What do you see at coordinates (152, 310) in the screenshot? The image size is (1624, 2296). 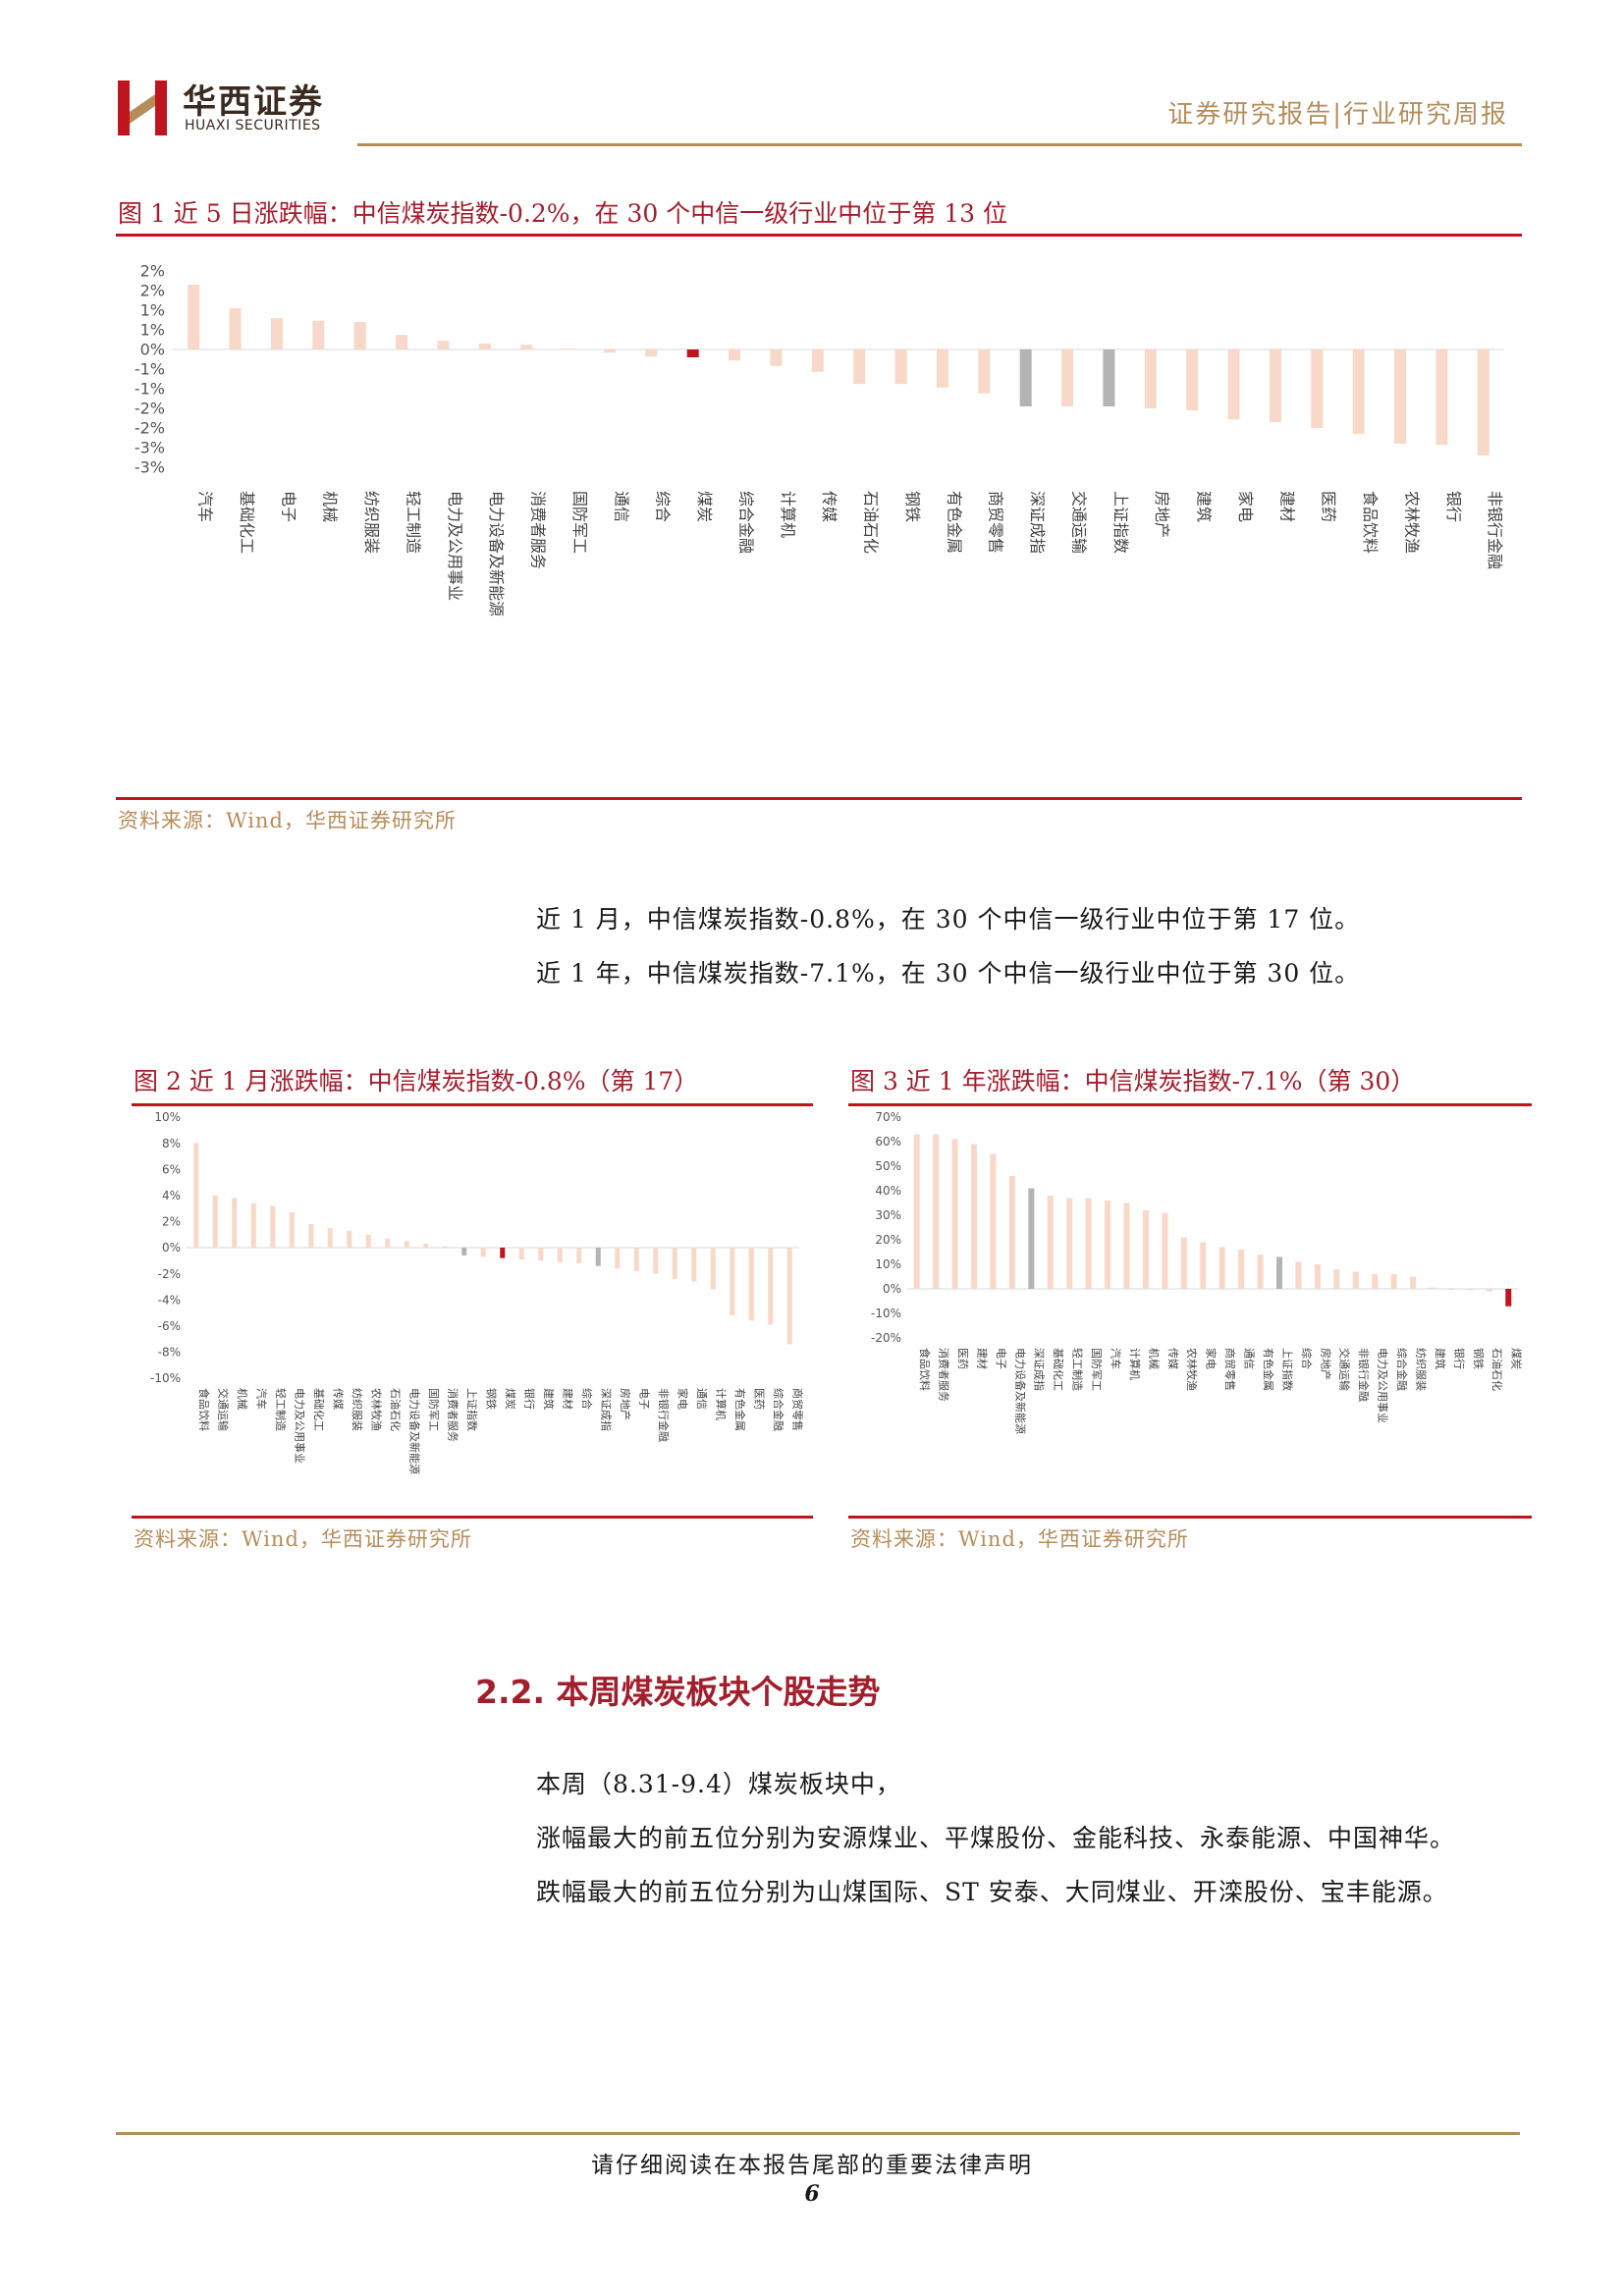 I see `fig1-ytick-label: 1%` at bounding box center [152, 310].